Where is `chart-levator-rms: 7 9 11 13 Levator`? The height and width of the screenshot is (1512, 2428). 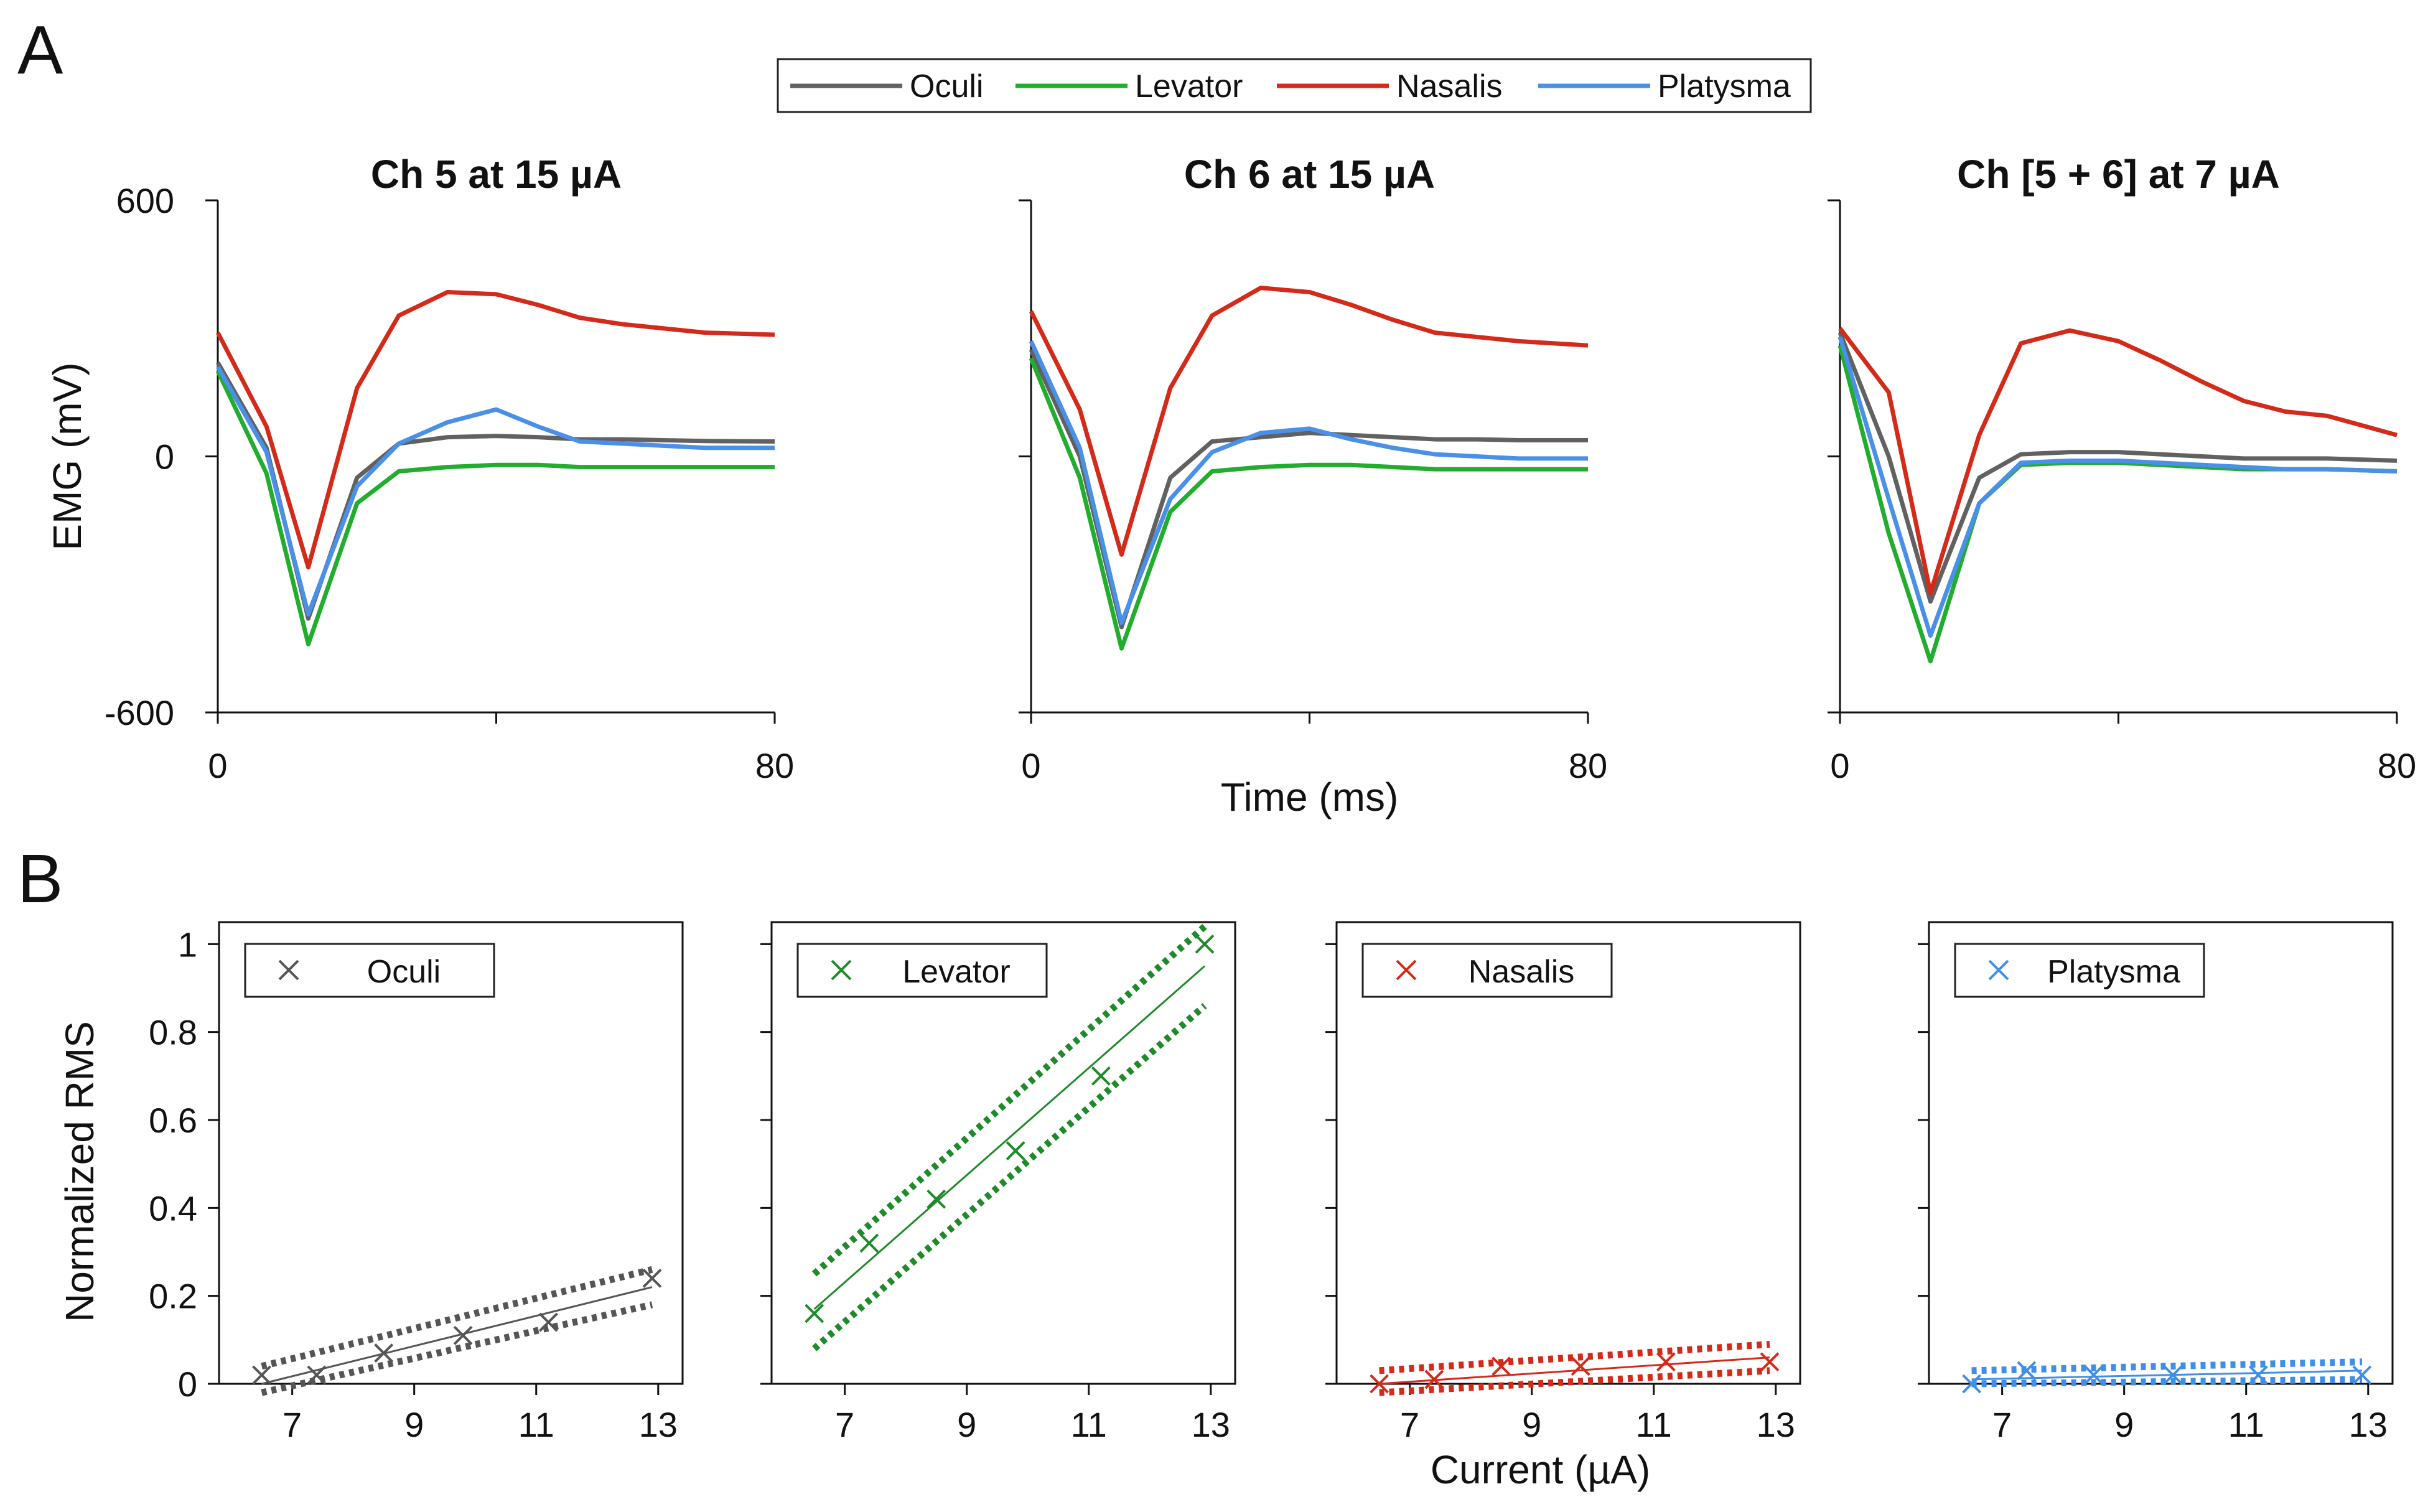 chart-levator-rms: 7 9 11 13 Levator is located at coordinates (998, 1182).